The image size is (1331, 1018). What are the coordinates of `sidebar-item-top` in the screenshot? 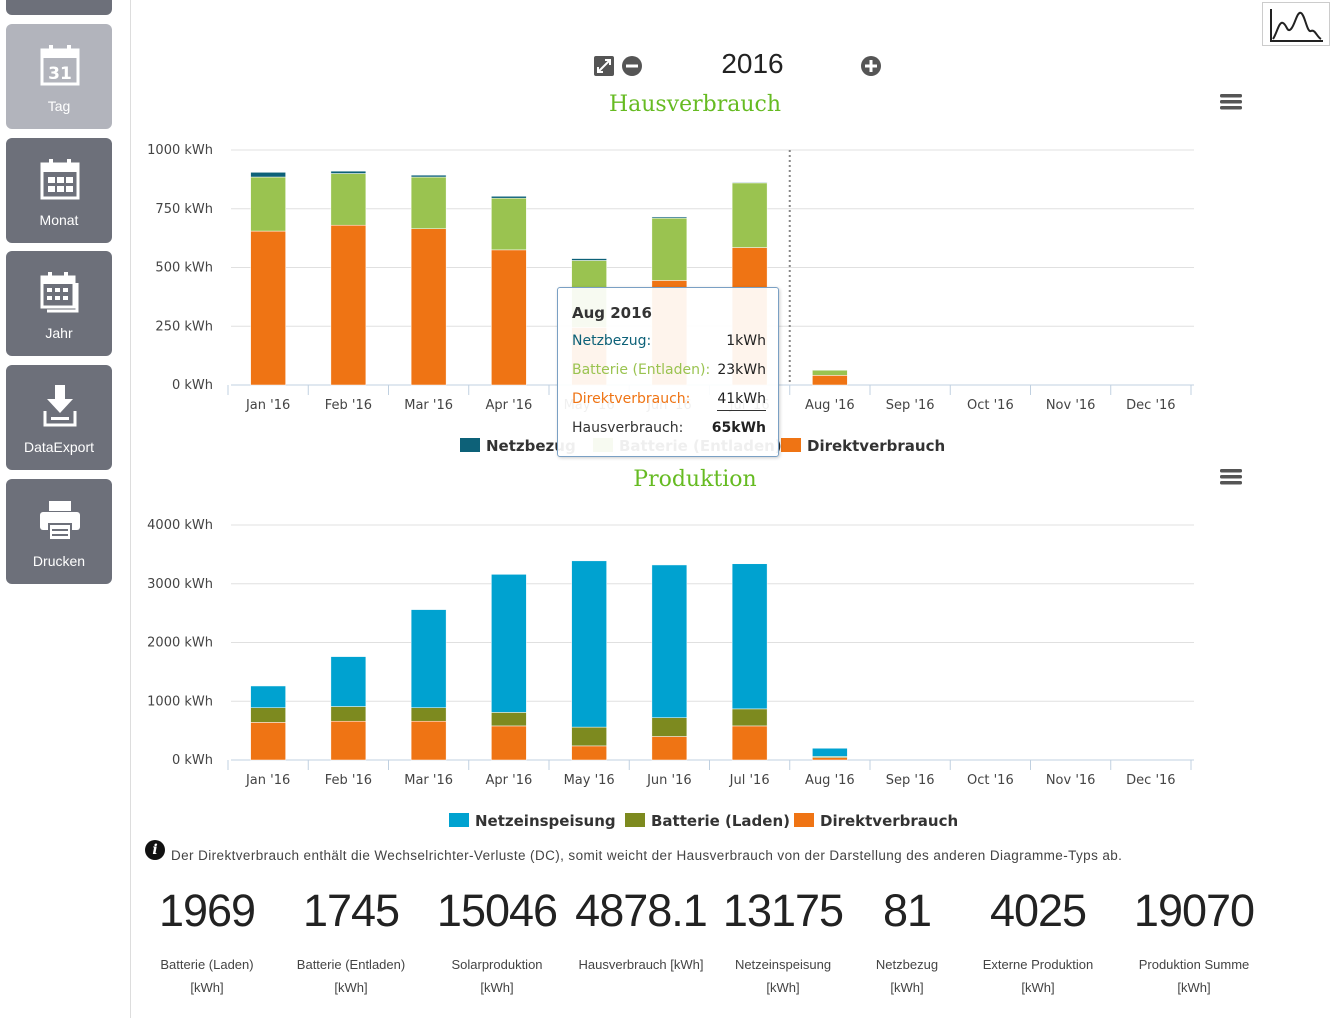 It's located at (59, 7).